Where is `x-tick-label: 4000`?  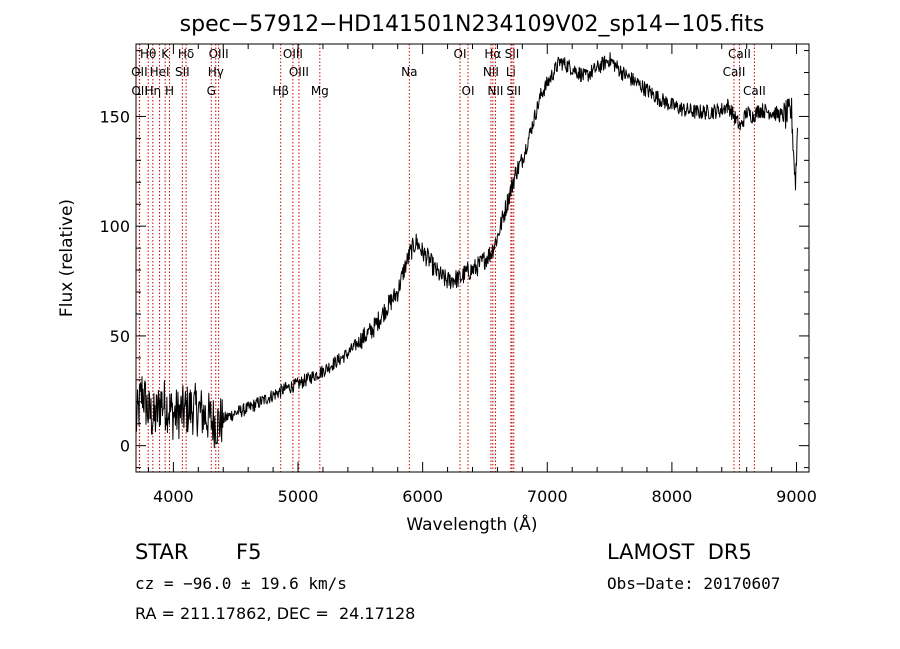 x-tick-label: 4000 is located at coordinates (173, 496).